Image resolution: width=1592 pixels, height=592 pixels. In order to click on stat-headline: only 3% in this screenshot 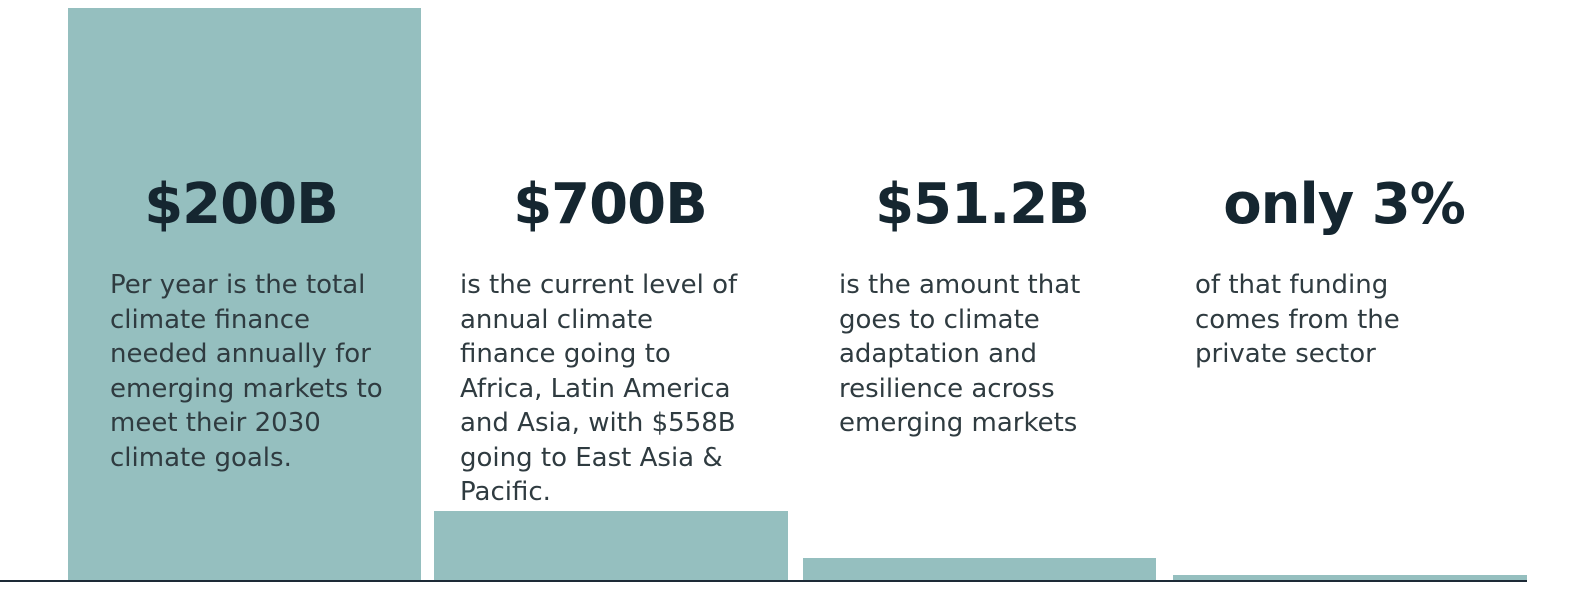, I will do `click(1344, 204)`.